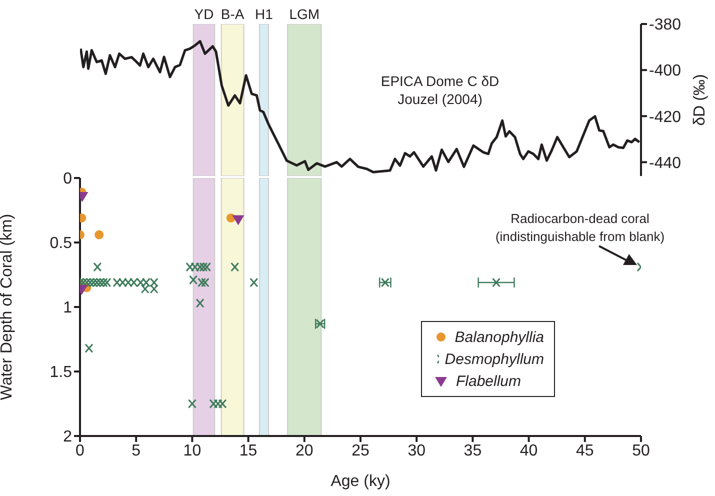 The image size is (715, 496). What do you see at coordinates (440, 99) in the screenshot?
I see `annotation: Jouzel (2004)` at bounding box center [440, 99].